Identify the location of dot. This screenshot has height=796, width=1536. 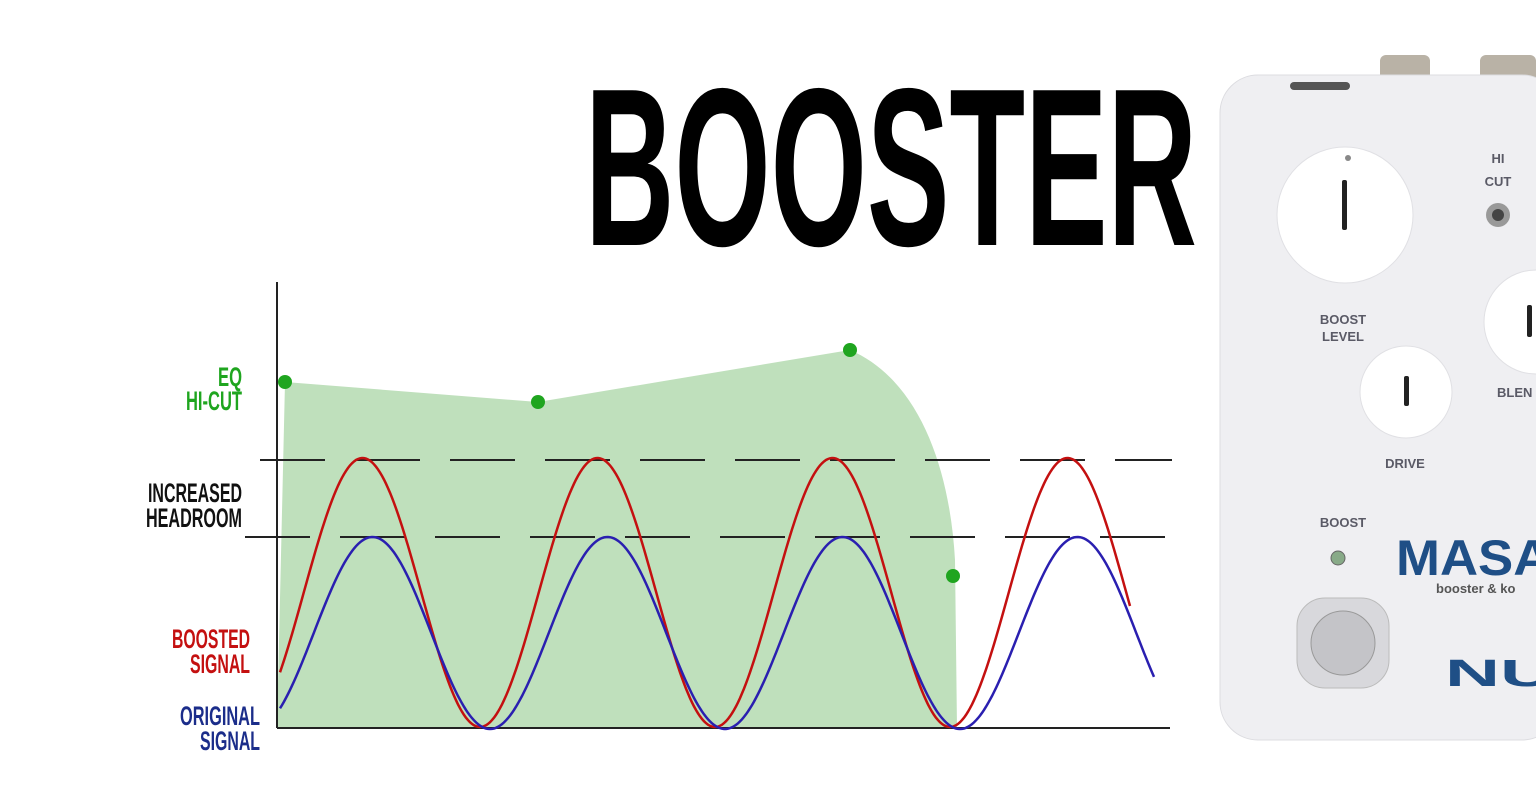
(1348, 158).